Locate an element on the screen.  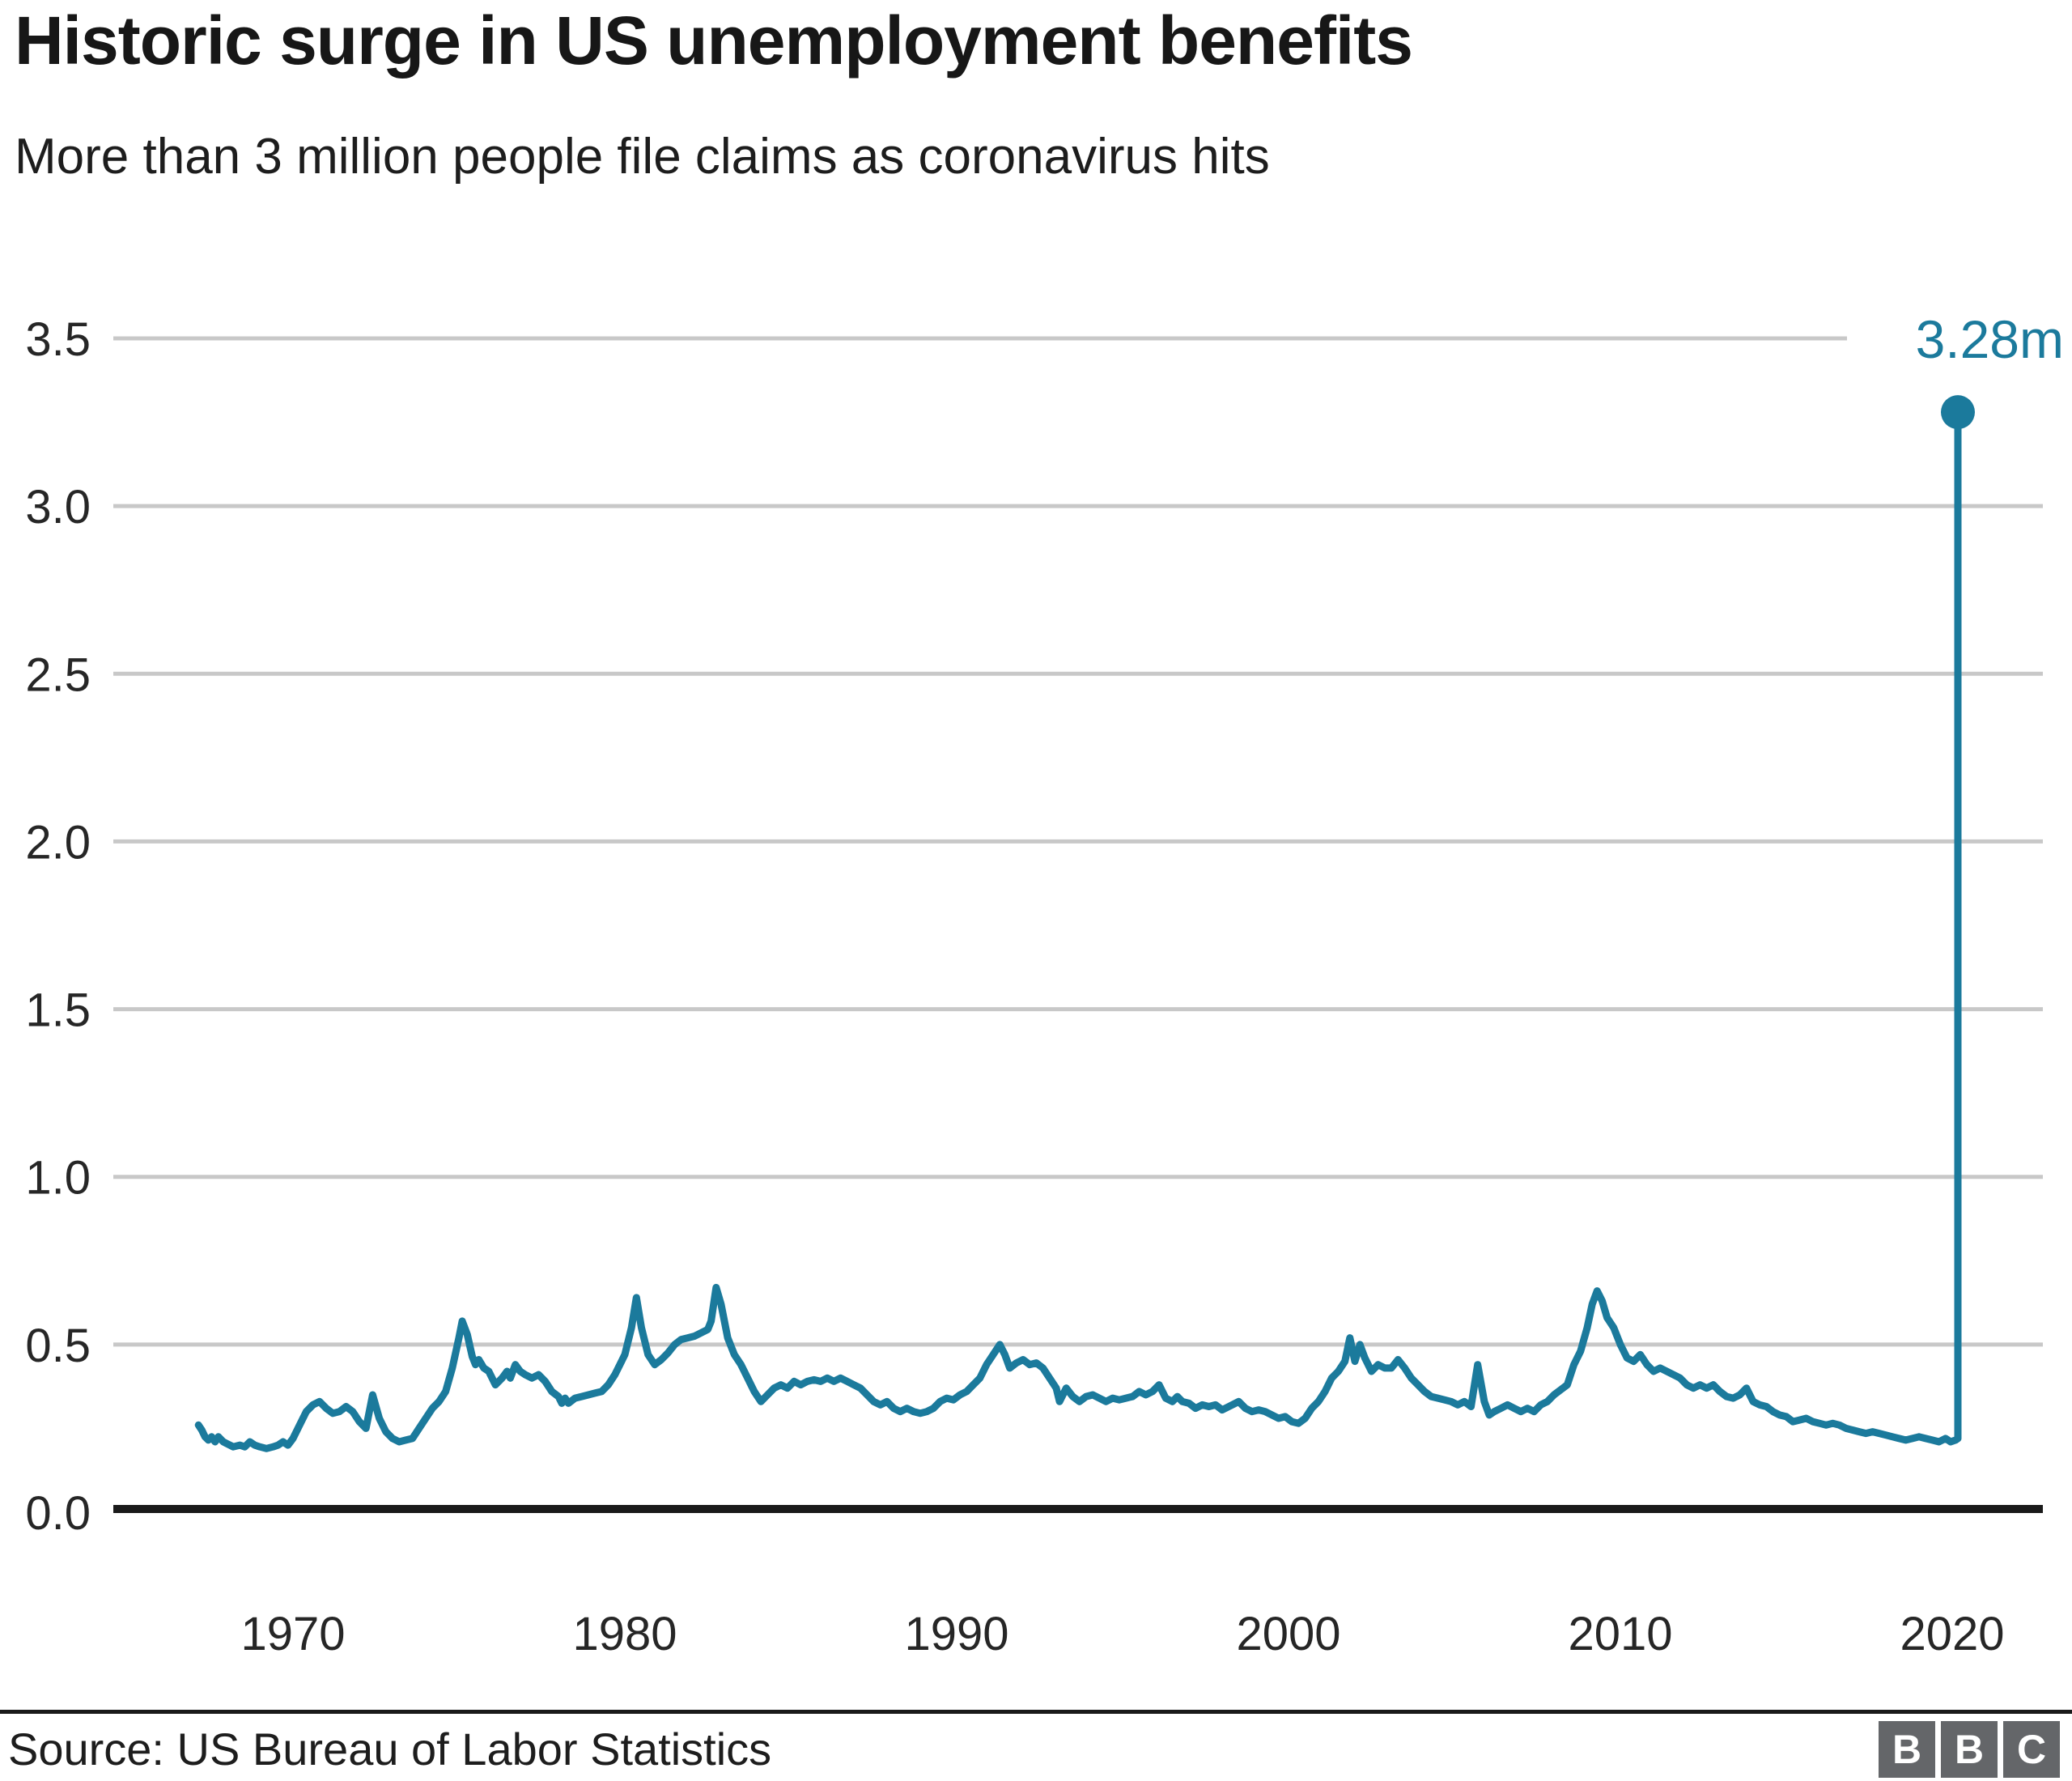
endpoint-marker is located at coordinates (1958, 413).